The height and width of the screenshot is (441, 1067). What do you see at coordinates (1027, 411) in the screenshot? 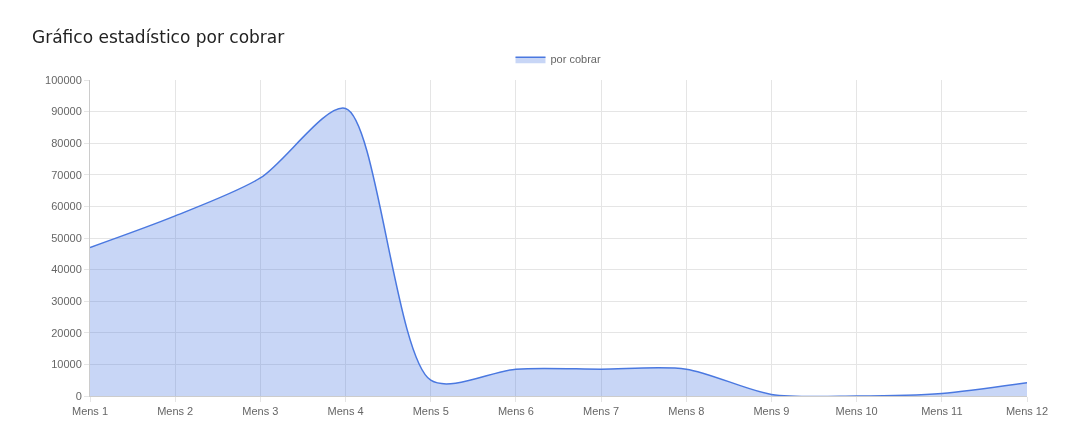
I see `x-tick-label: Mens 12` at bounding box center [1027, 411].